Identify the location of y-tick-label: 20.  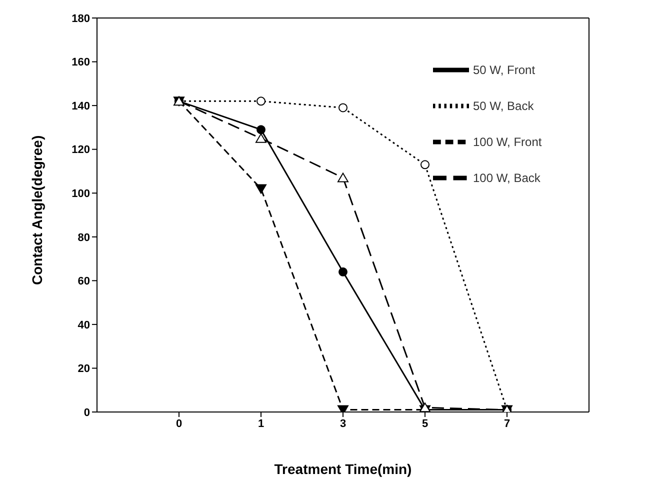
(84, 369).